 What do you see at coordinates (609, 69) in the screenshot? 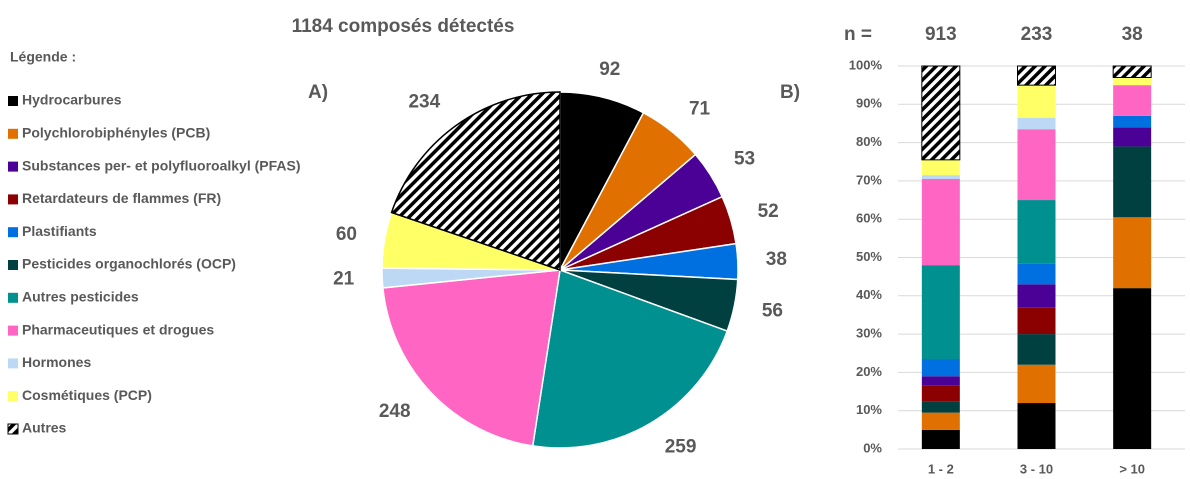
I see `data-label: 92` at bounding box center [609, 69].